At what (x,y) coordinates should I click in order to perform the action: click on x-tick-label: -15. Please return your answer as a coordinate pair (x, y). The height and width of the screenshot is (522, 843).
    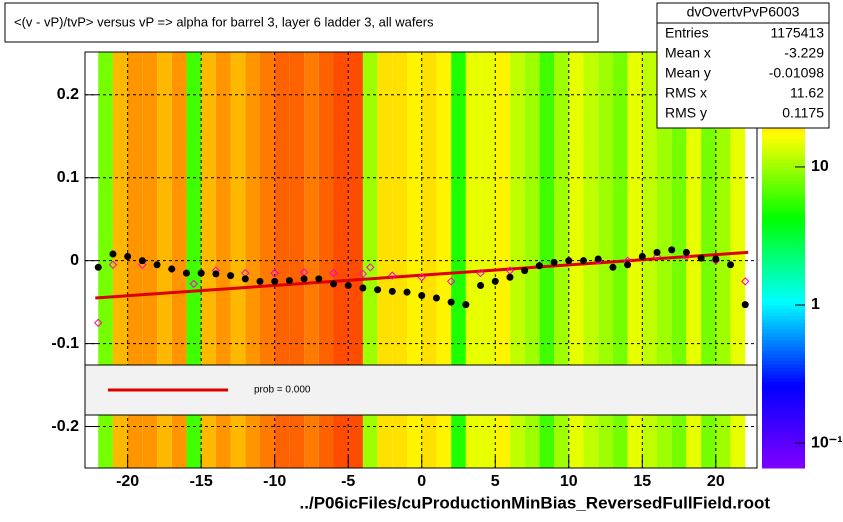
    Looking at the image, I should click on (201, 481).